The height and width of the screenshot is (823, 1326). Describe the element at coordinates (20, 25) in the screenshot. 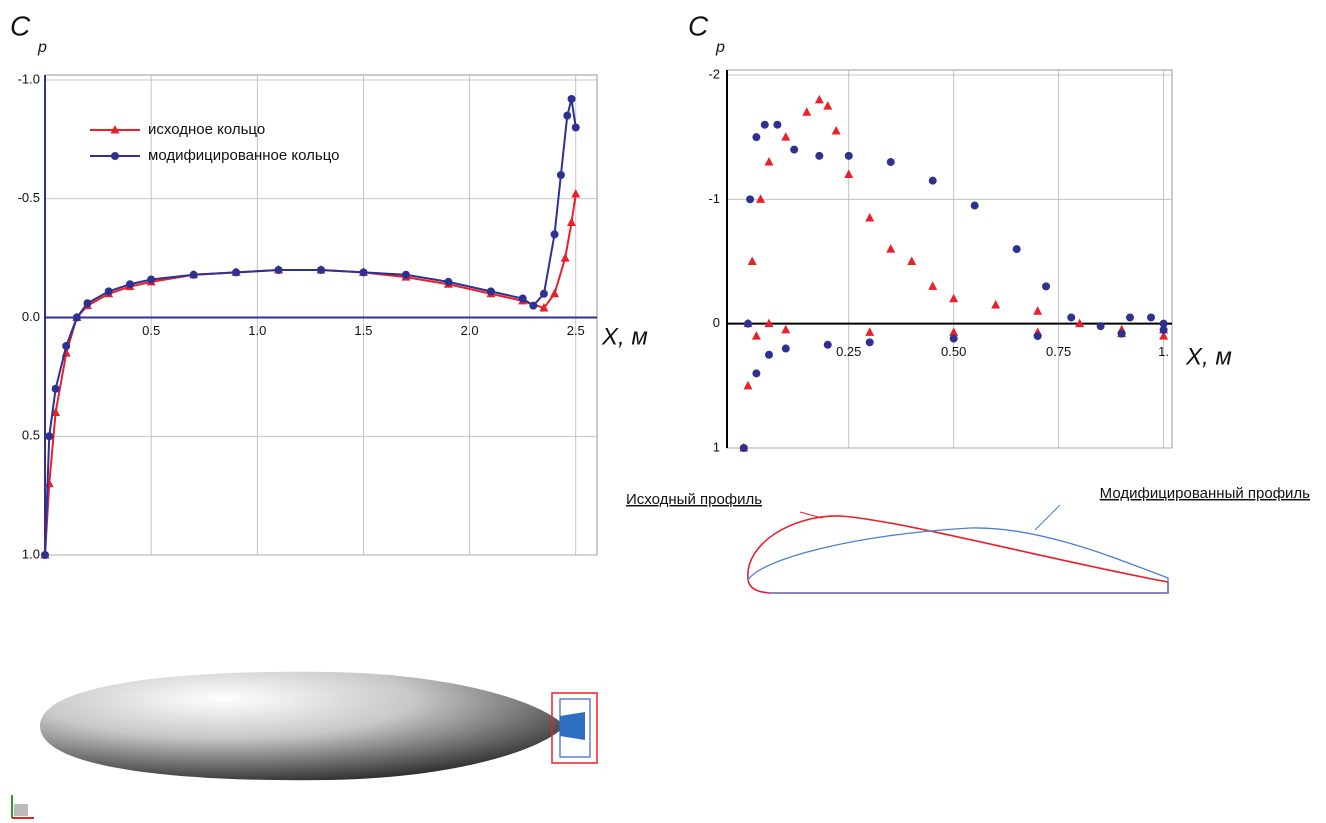

I see `y-axis-label: C` at that location.